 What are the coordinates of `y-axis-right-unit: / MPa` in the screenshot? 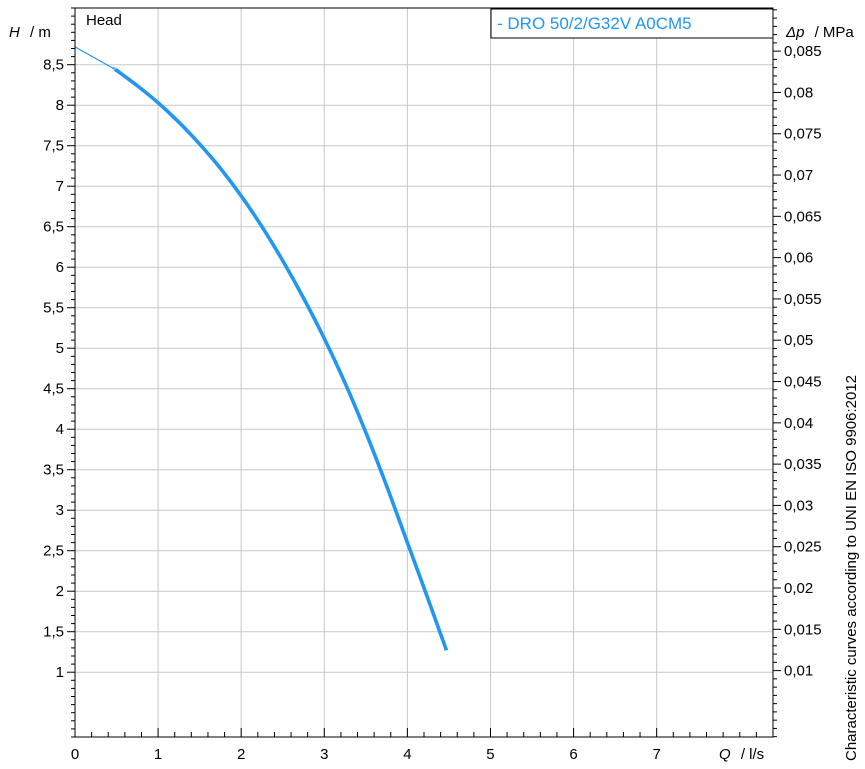 It's located at (835, 32).